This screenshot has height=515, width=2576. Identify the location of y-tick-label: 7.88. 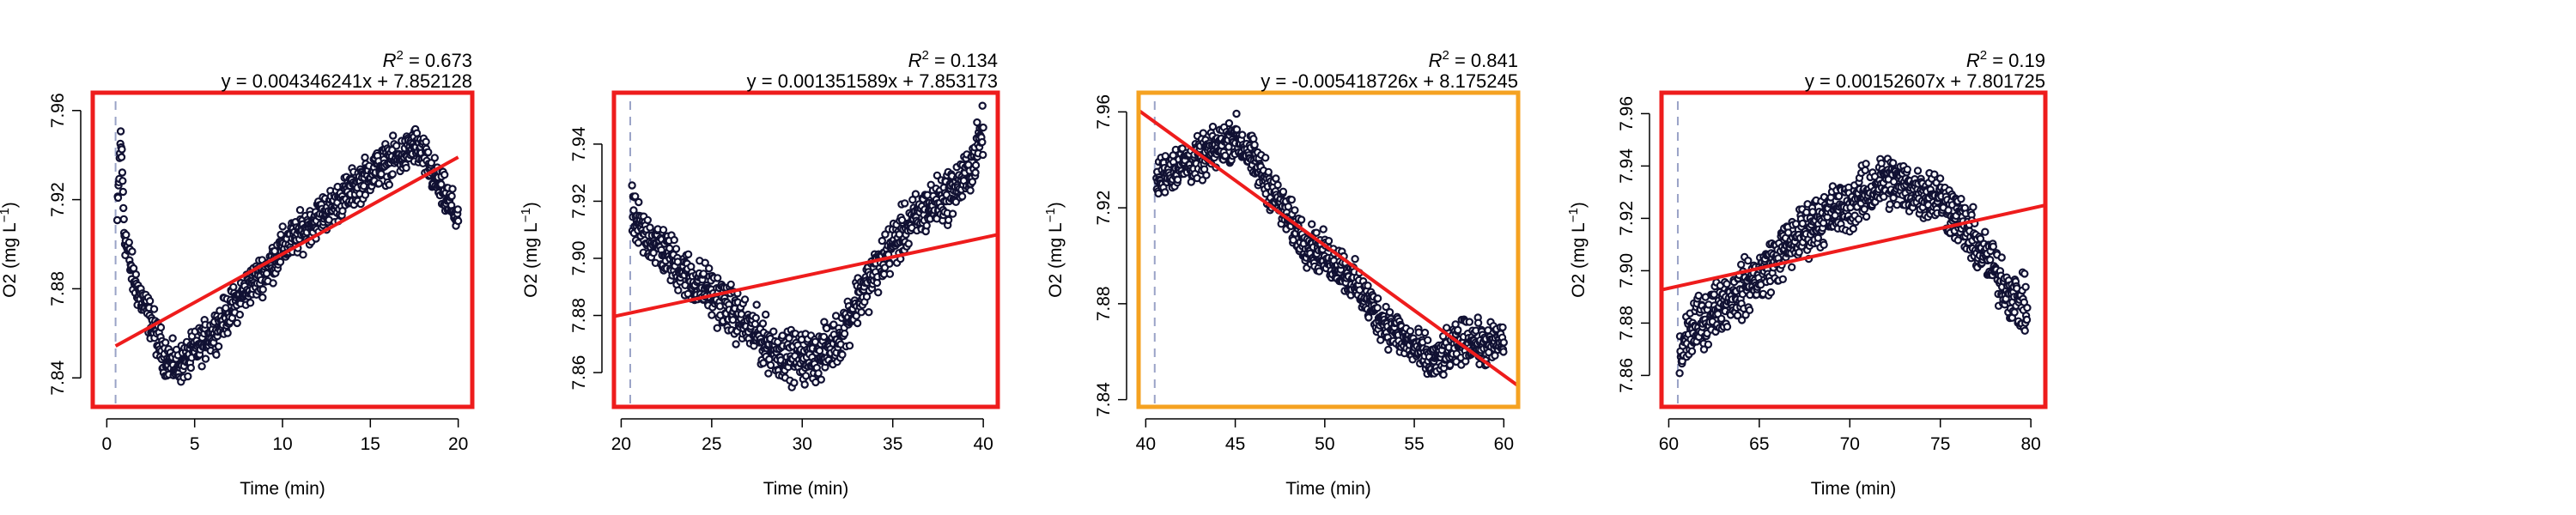
(579, 315).